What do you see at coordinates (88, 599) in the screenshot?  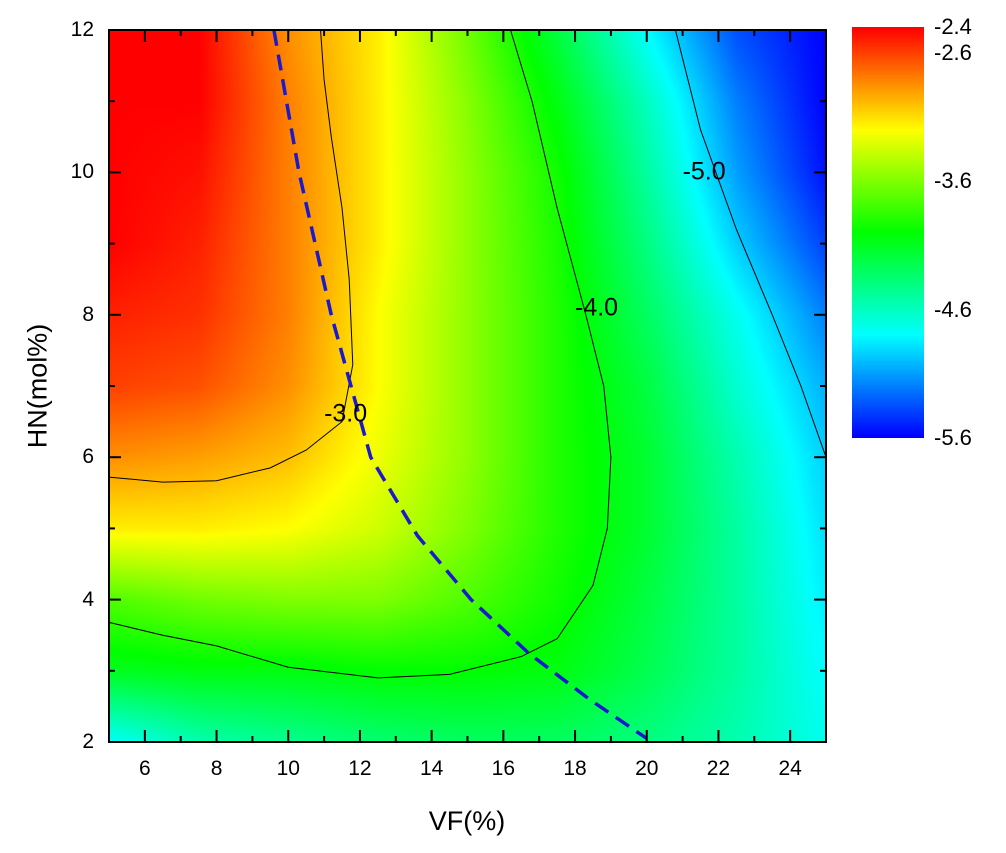 I see `y-tick-label: 4` at bounding box center [88, 599].